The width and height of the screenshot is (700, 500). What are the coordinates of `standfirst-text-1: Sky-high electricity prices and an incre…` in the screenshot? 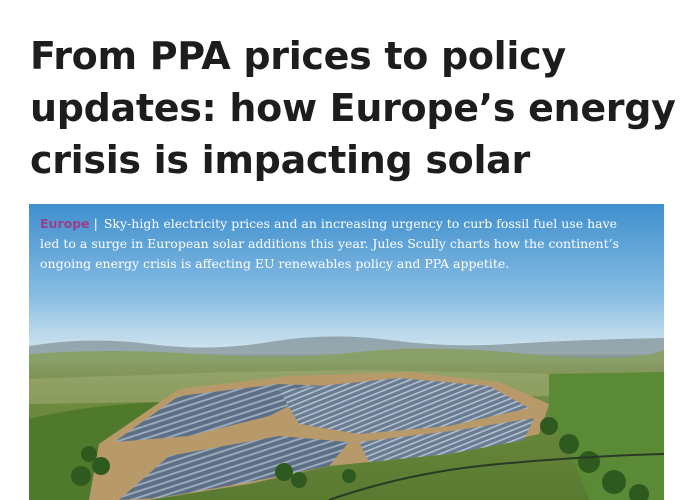 It's located at (360, 223).